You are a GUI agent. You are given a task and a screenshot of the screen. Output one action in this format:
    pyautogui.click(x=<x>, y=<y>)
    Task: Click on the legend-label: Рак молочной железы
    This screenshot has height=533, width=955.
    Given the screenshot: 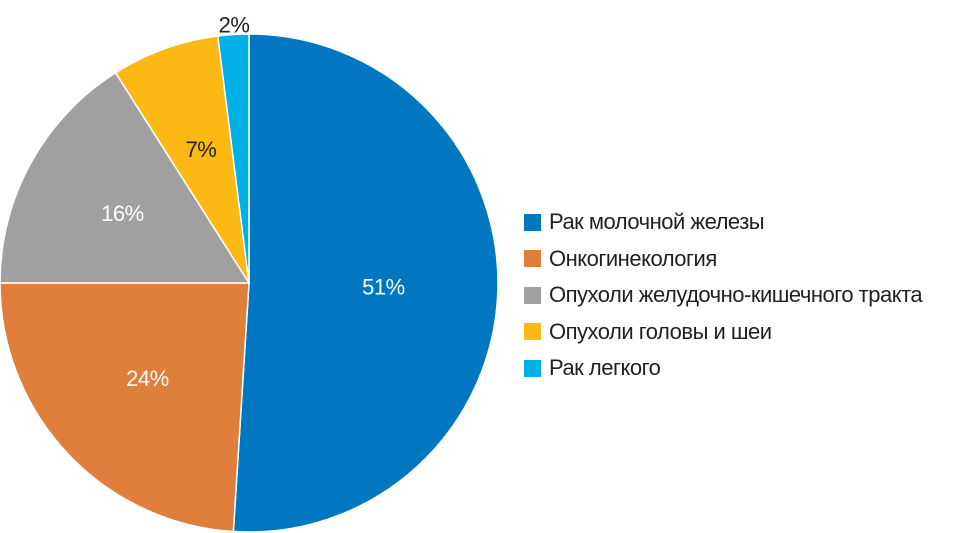 What is the action you would take?
    pyautogui.click(x=657, y=222)
    